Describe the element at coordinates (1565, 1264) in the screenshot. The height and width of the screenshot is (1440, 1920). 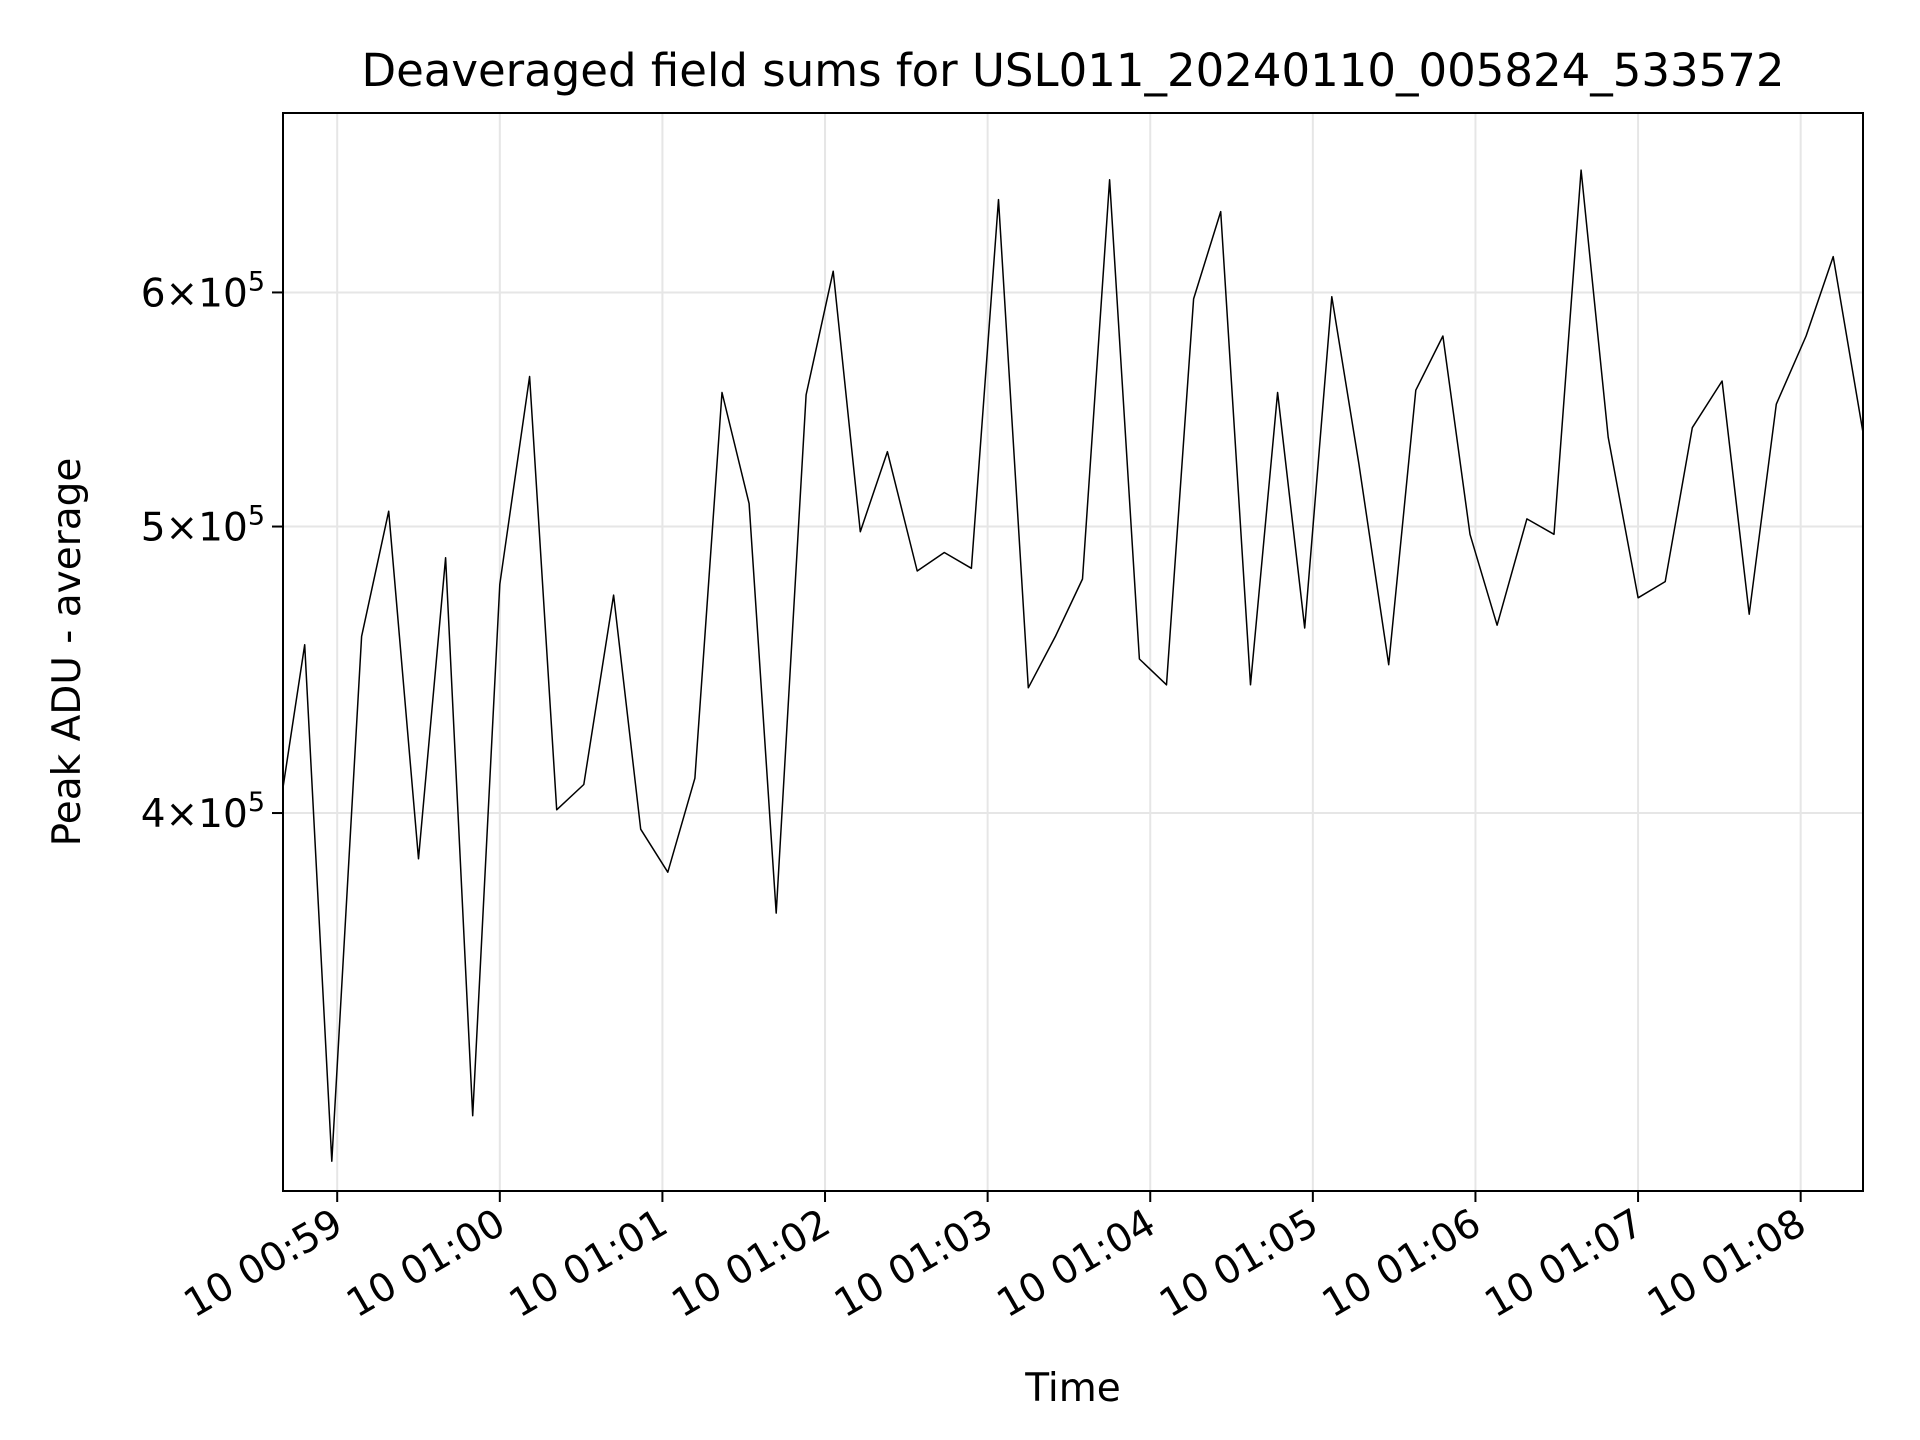
I see `x-tick-label: 10 01:07` at that location.